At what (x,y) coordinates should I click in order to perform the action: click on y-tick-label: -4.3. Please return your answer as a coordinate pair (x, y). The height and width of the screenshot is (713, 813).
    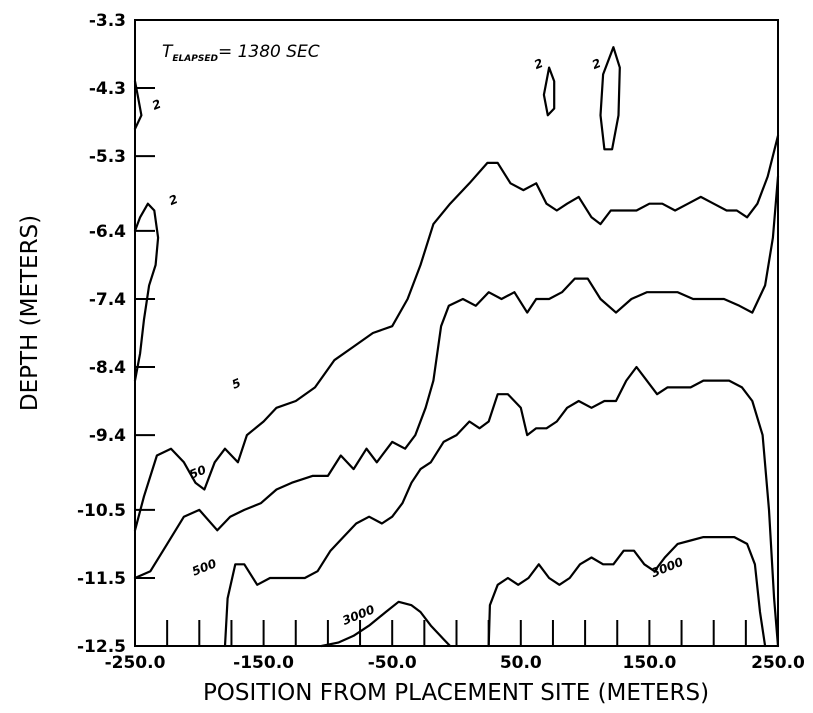
    Looking at the image, I should click on (107, 89).